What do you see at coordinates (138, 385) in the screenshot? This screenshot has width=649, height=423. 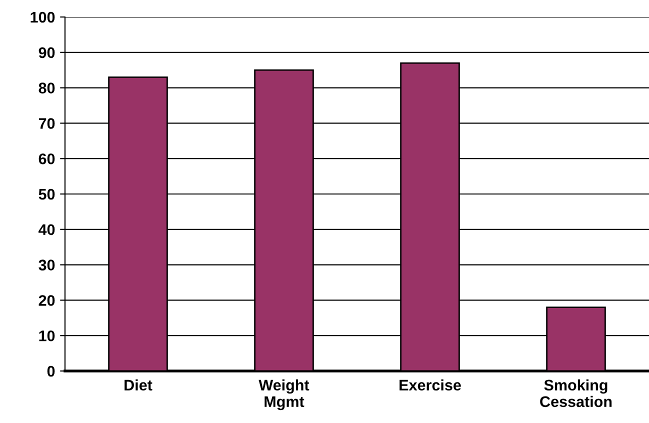 I see `x-tick-label: Diet` at bounding box center [138, 385].